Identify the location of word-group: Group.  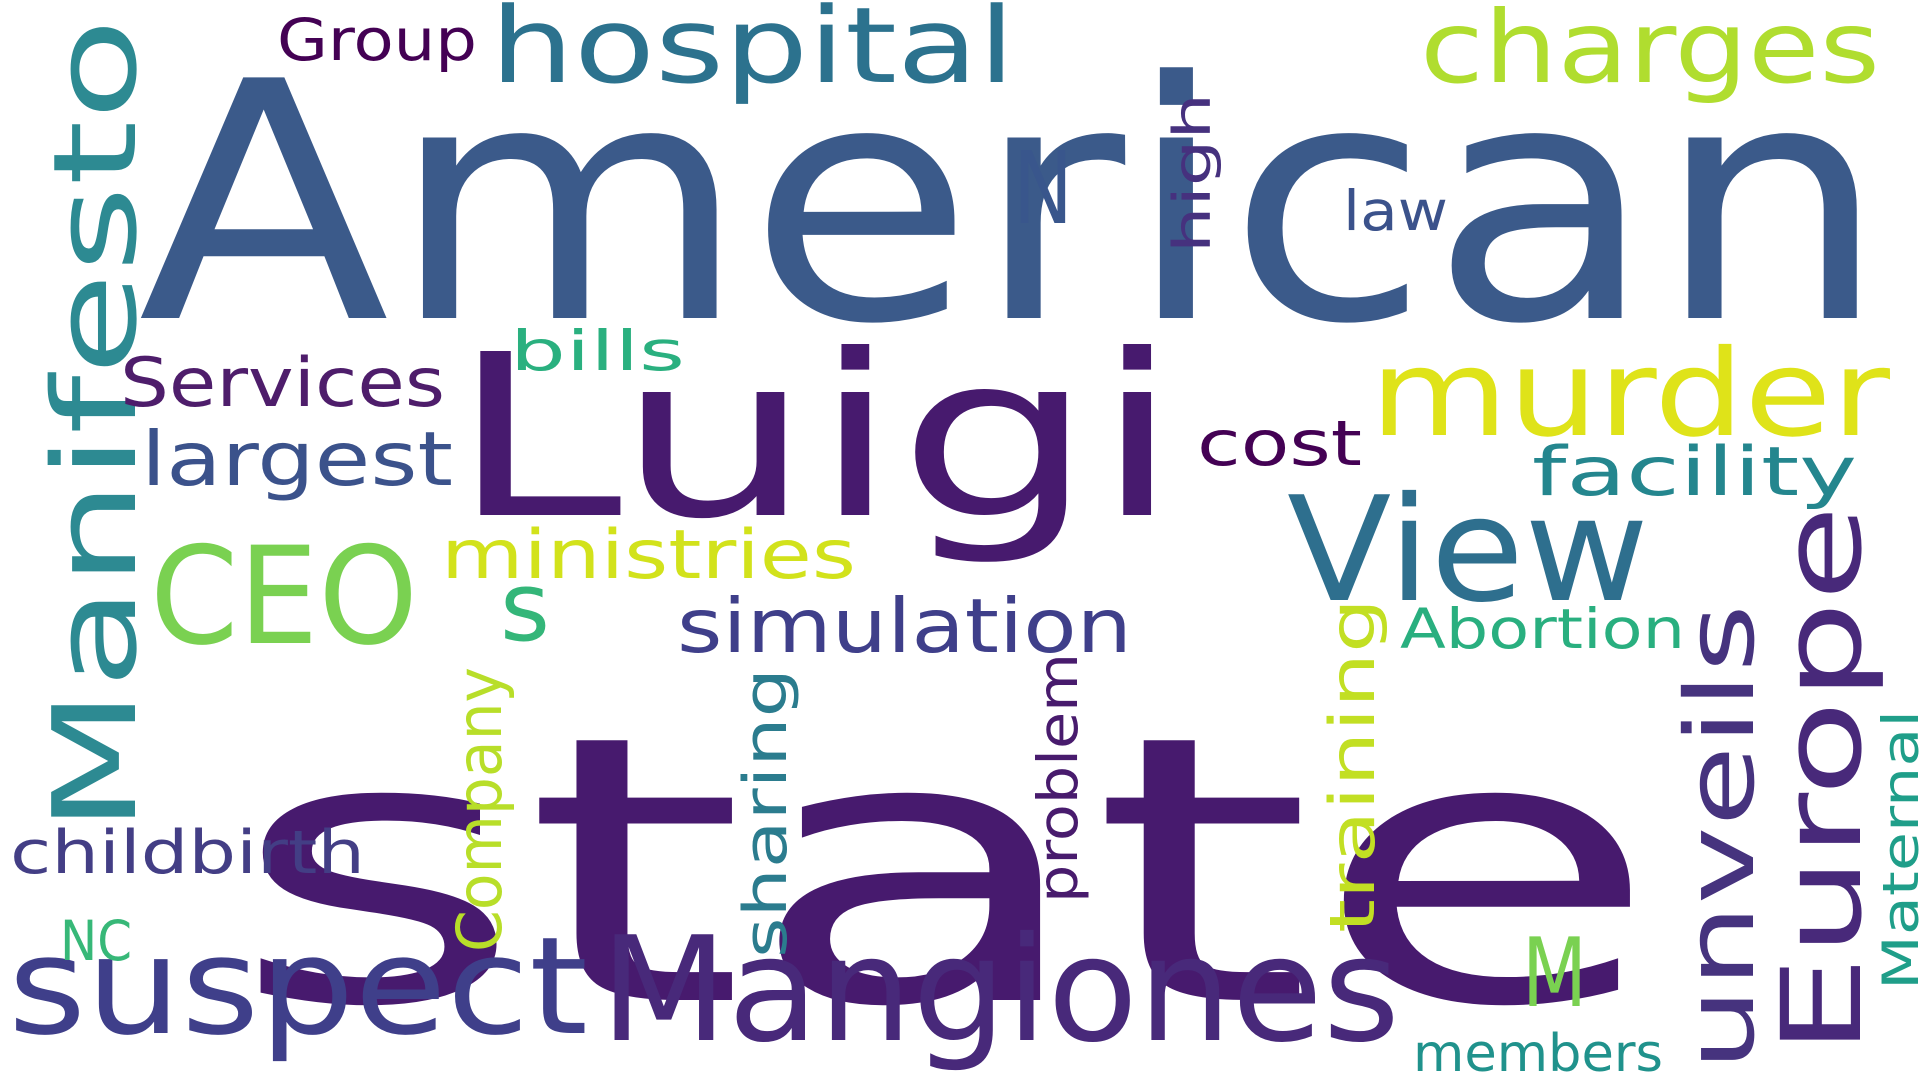
(377, 40).